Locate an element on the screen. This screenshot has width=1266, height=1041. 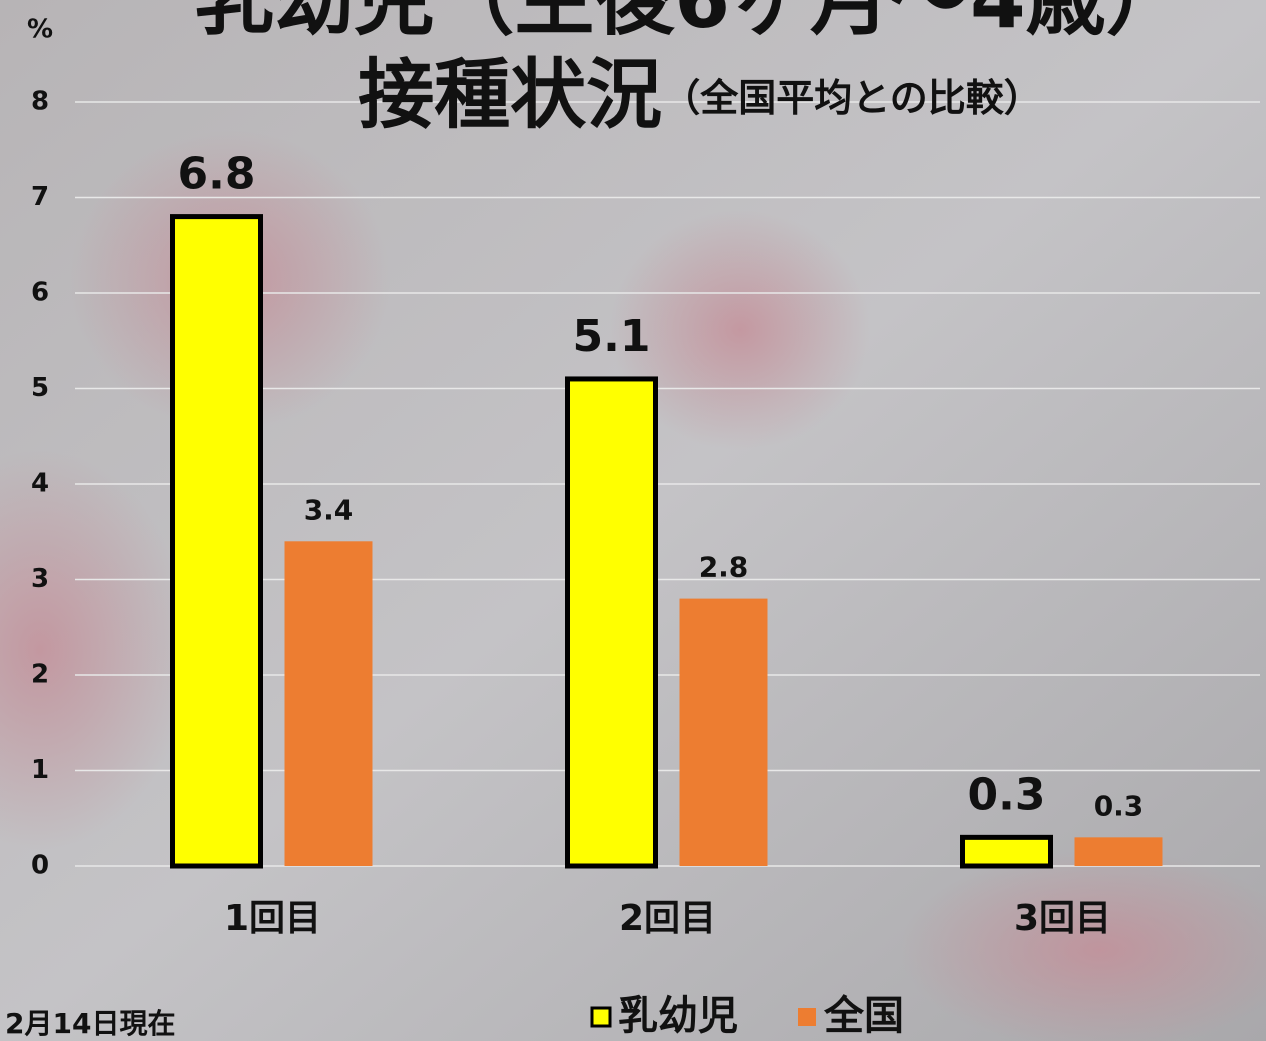
y-tick-label: 6 is located at coordinates (40, 293).